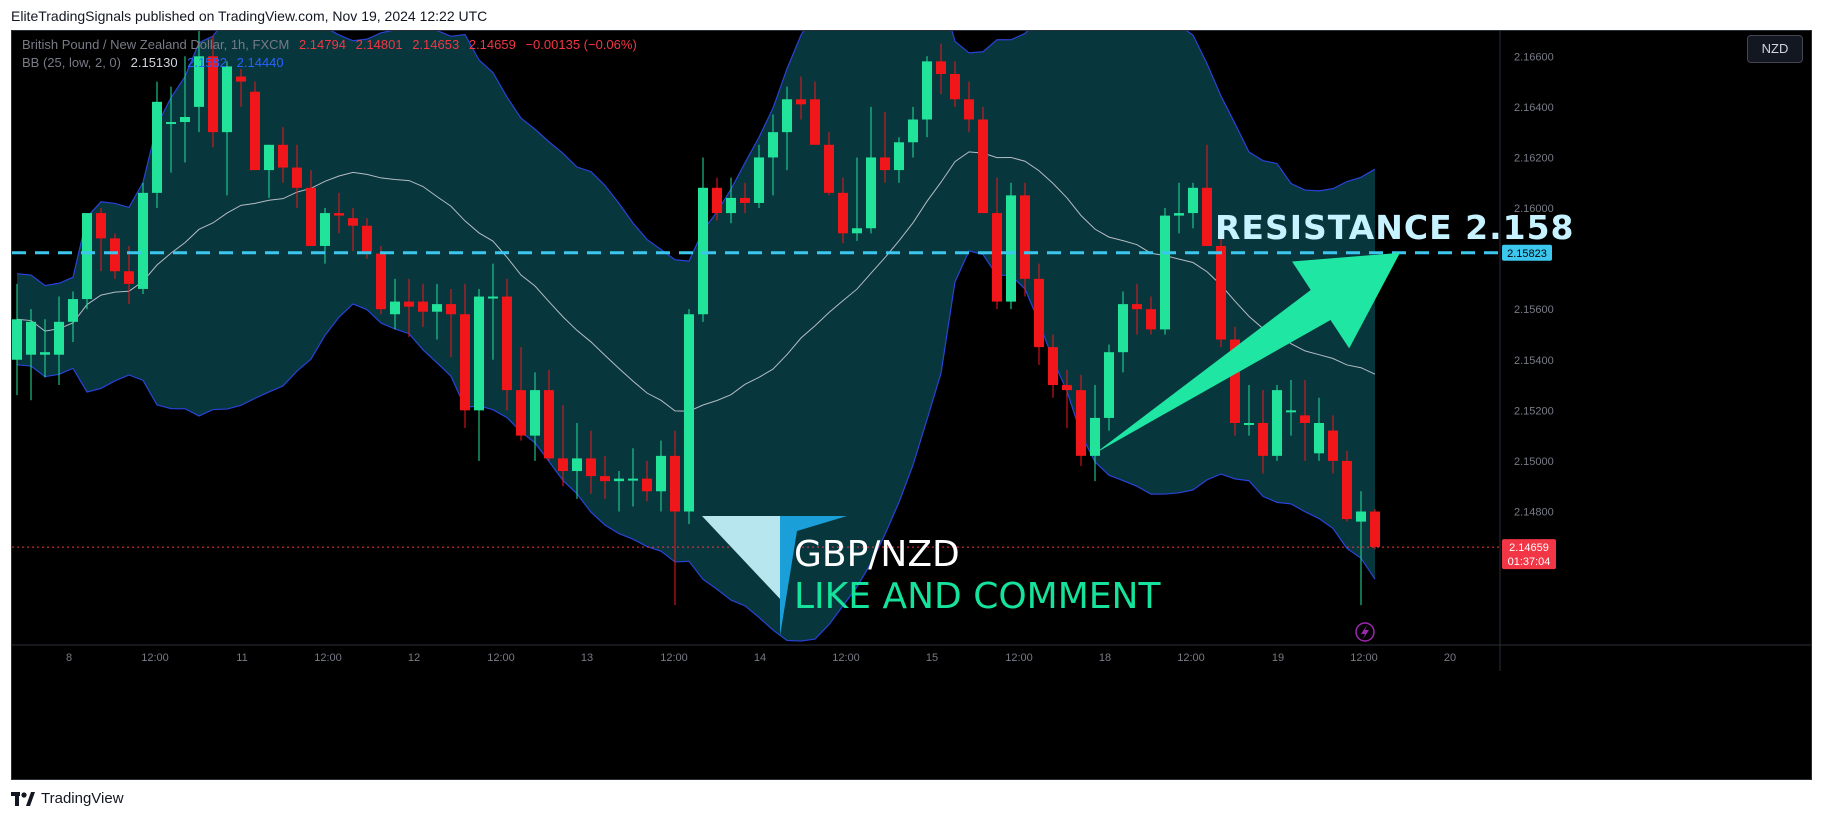  I want to click on price-tick-label: 2.15200, so click(1534, 411).